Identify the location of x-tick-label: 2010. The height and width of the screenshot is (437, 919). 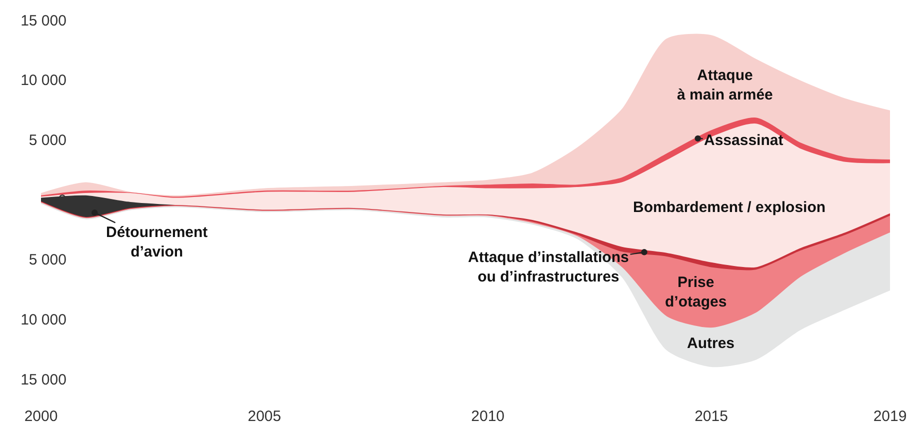
(488, 416).